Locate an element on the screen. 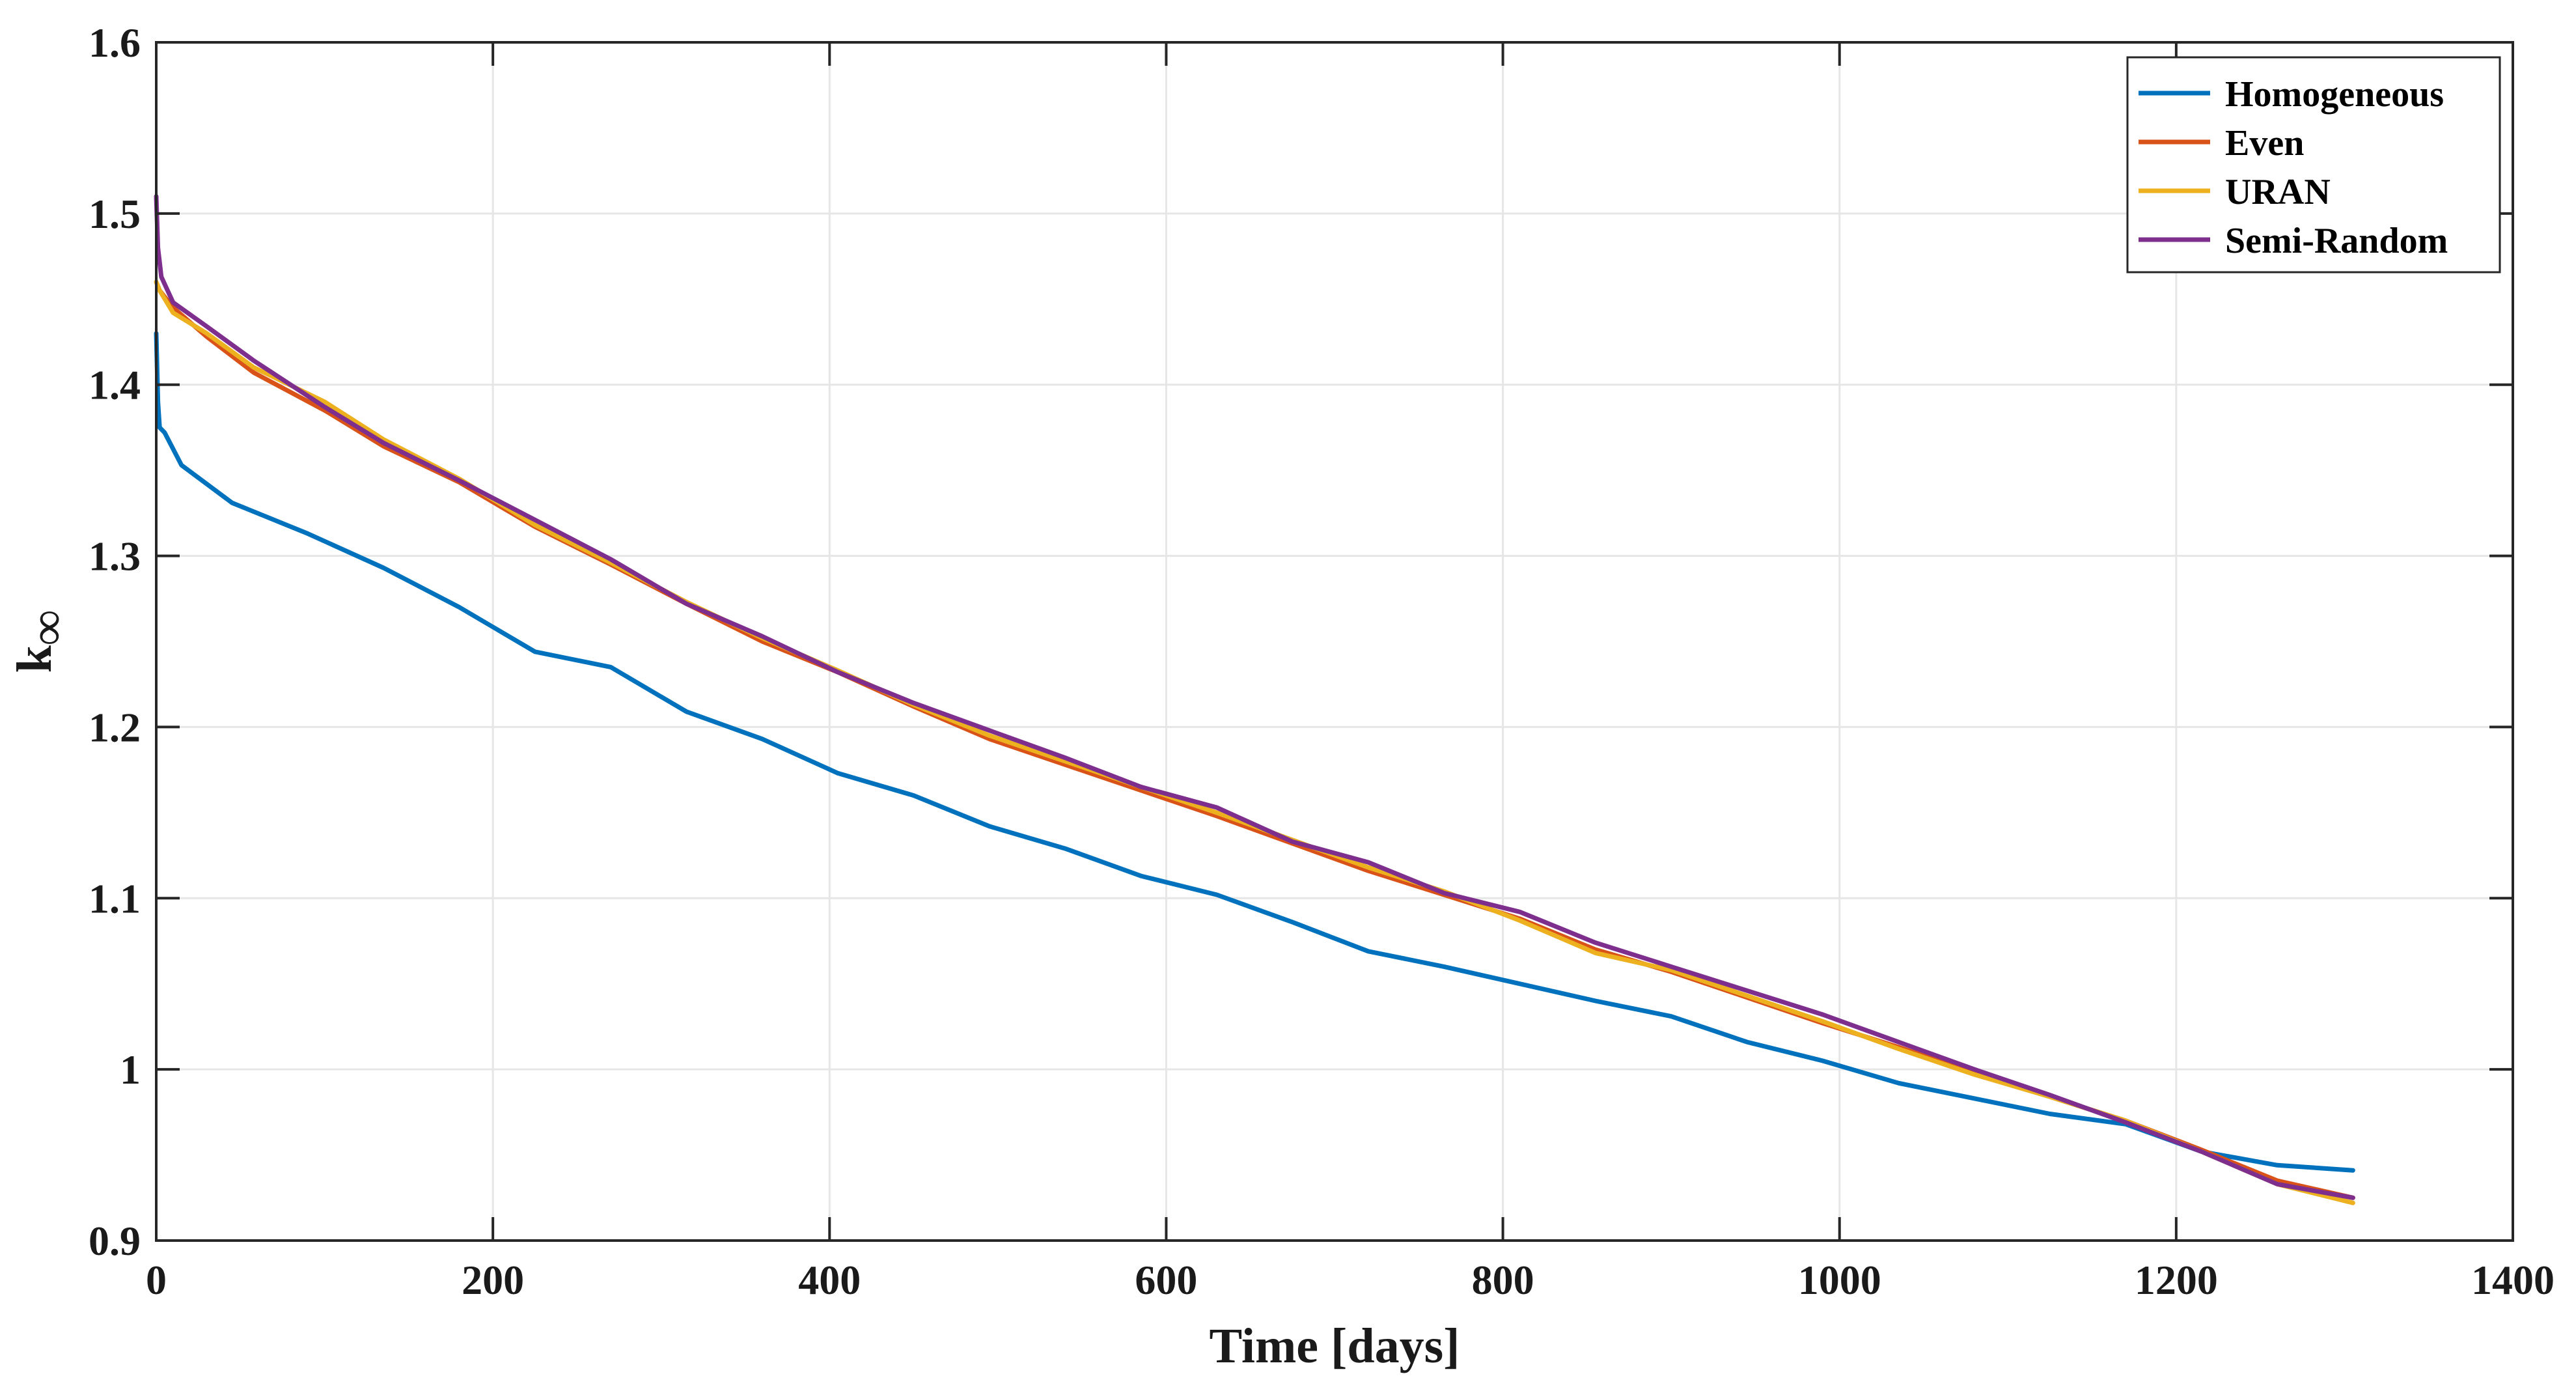 The height and width of the screenshot is (1376, 2576). x-tick-label: 1400 is located at coordinates (2513, 1280).